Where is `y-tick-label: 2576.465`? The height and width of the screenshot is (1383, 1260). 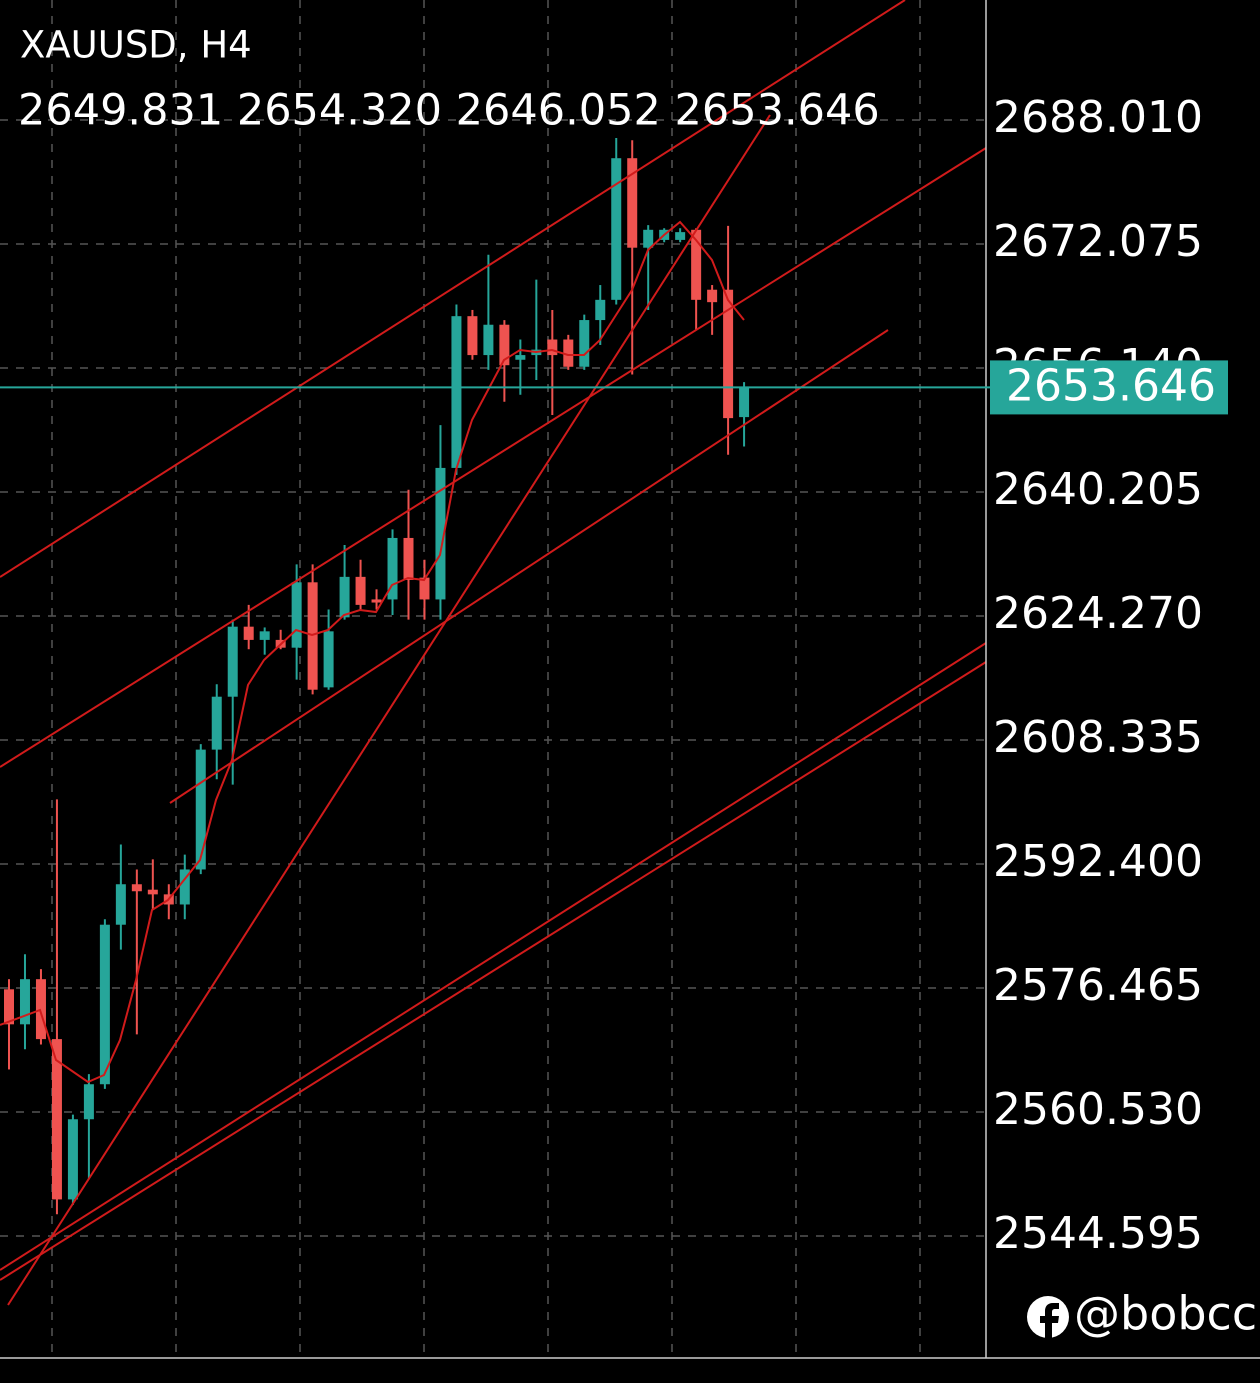
y-tick-label: 2576.465 is located at coordinates (1098, 985).